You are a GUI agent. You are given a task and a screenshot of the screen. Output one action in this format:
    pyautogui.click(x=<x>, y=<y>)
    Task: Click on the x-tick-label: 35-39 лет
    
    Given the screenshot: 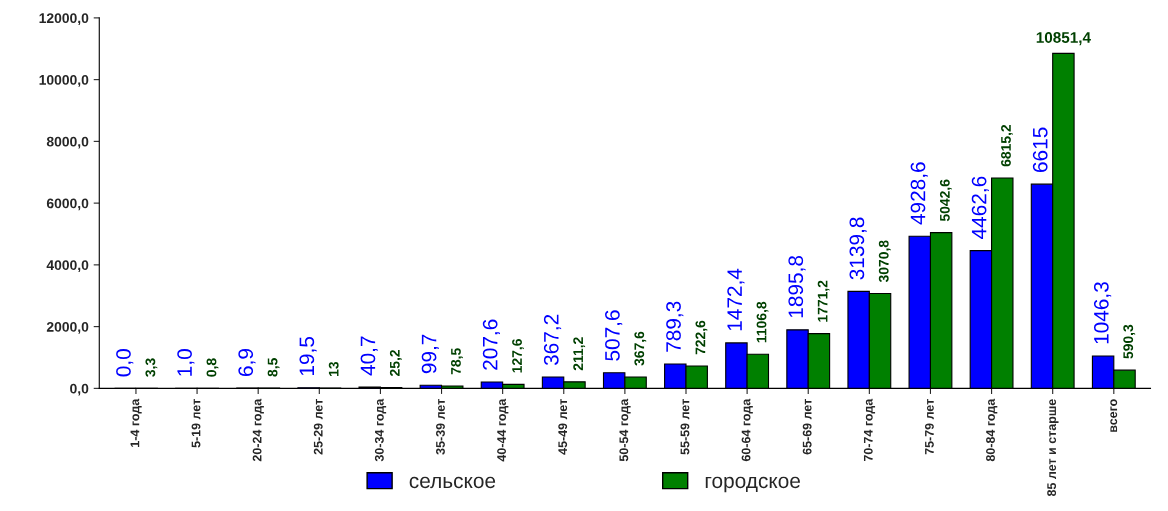 What is the action you would take?
    pyautogui.click(x=440, y=427)
    